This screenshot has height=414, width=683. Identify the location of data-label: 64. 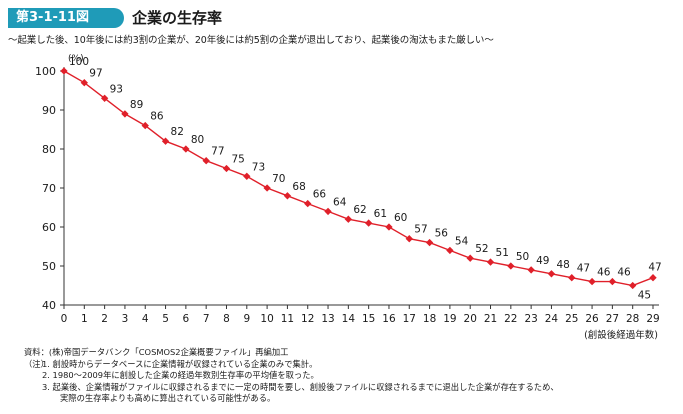
(340, 202).